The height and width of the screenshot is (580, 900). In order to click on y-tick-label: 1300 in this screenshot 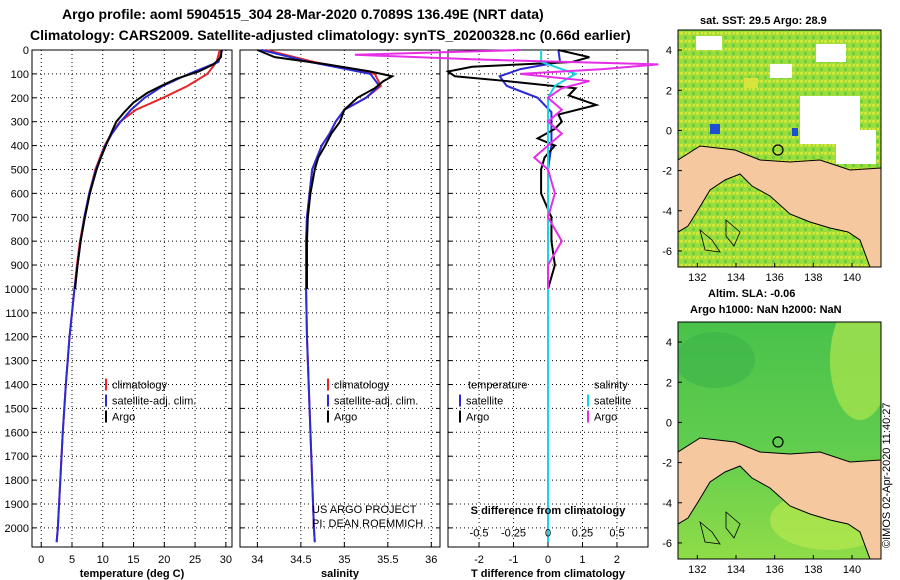, I will do `click(17, 362)`.